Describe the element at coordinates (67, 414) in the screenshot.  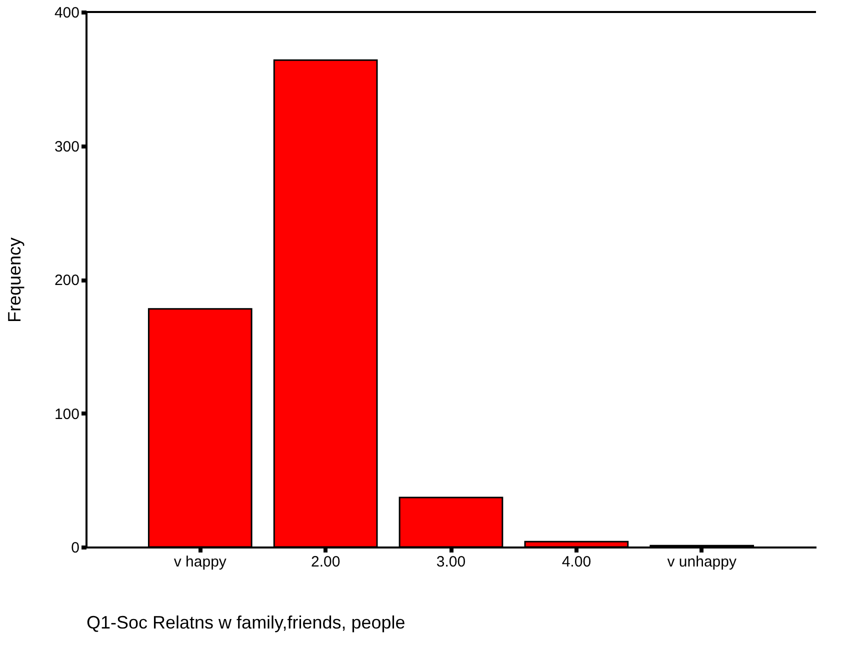
I see `y-tick-label: 100` at that location.